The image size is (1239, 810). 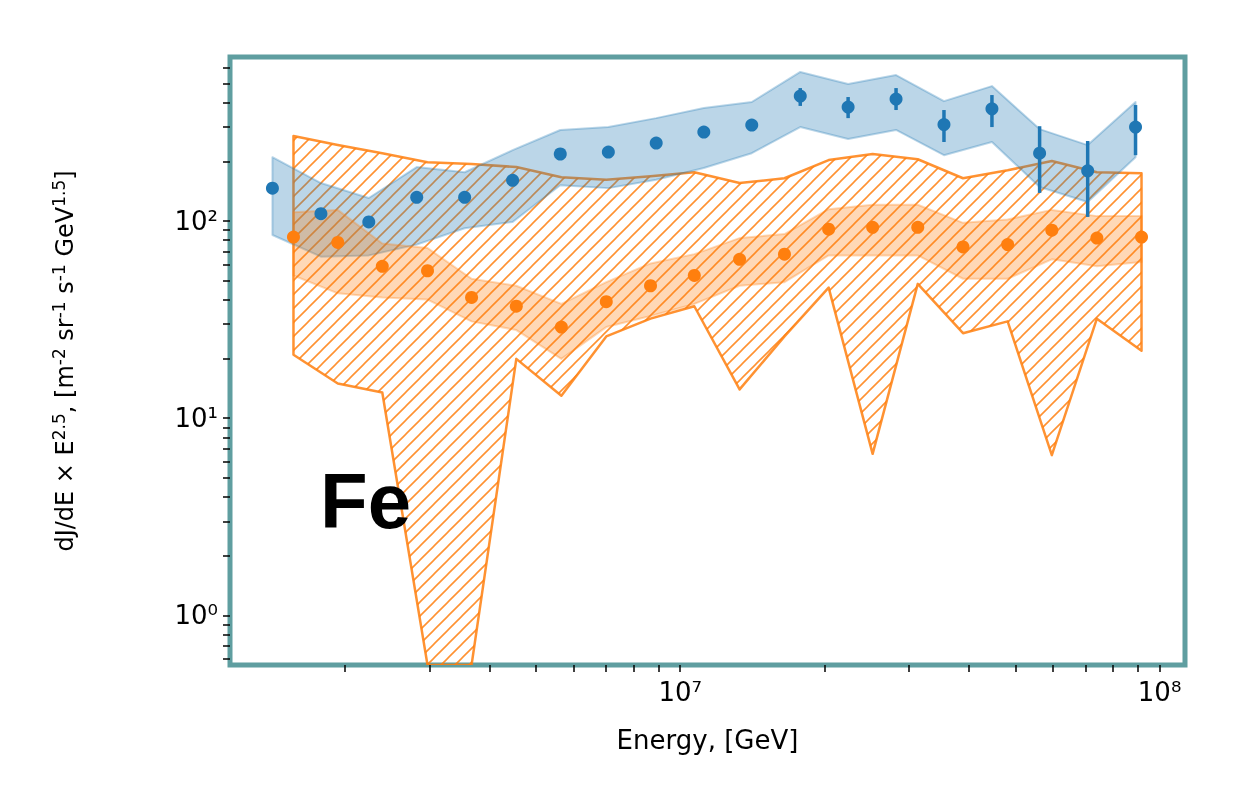 What do you see at coordinates (196, 615) in the screenshot?
I see `y-tick-label: 10⁰` at bounding box center [196, 615].